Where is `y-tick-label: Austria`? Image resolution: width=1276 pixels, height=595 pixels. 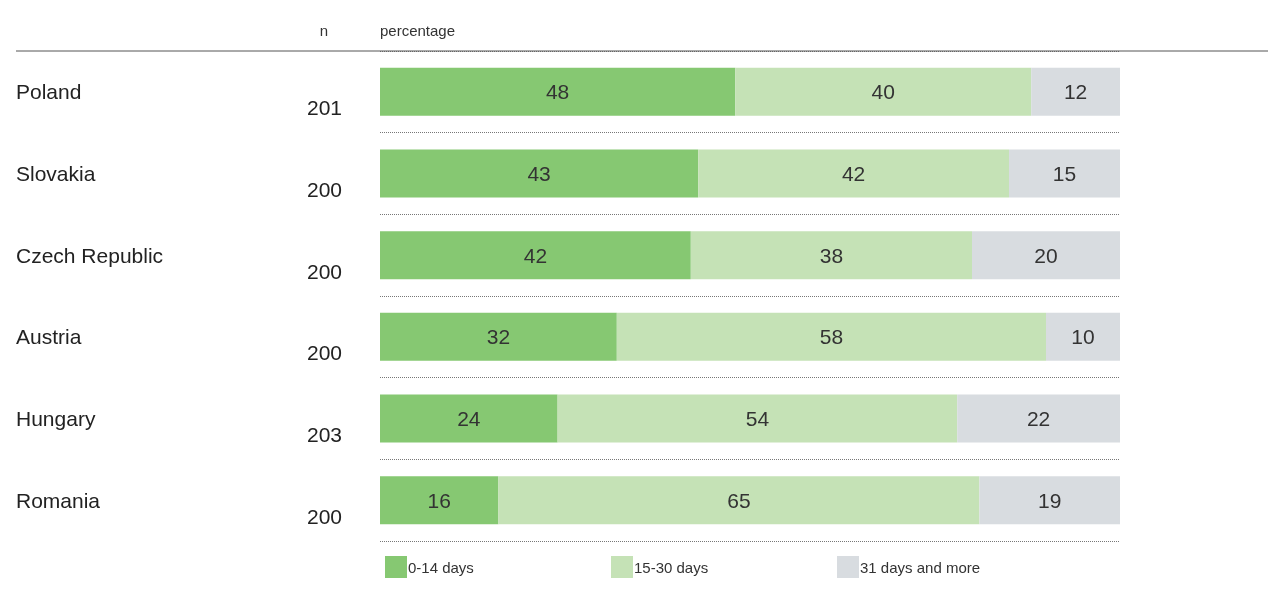 y-tick-label: Austria is located at coordinates (49, 337).